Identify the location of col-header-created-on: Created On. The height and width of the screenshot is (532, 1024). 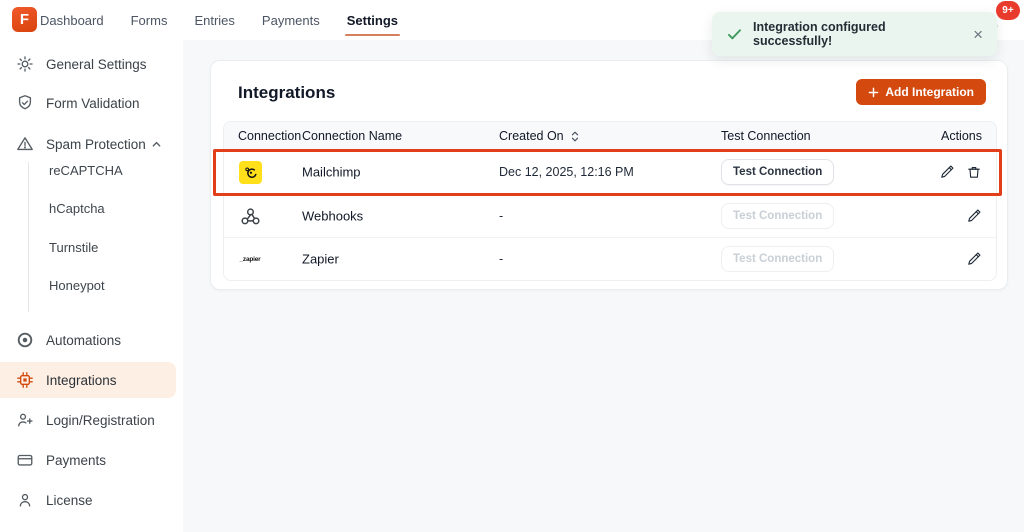
(540, 136).